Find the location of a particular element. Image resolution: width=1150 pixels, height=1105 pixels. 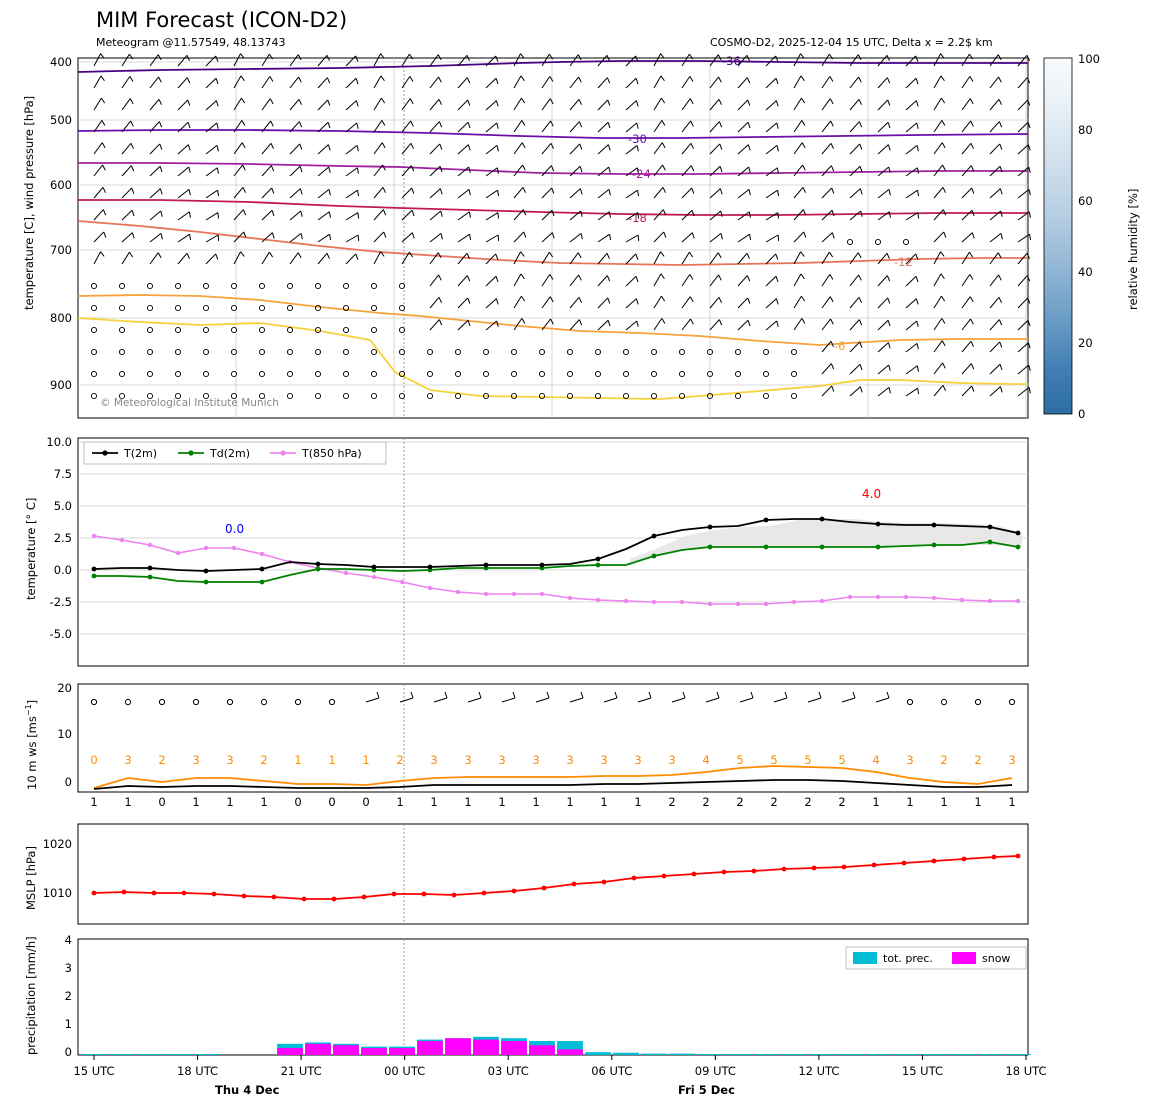

wind-gust-label: 2 is located at coordinates (399, 760).